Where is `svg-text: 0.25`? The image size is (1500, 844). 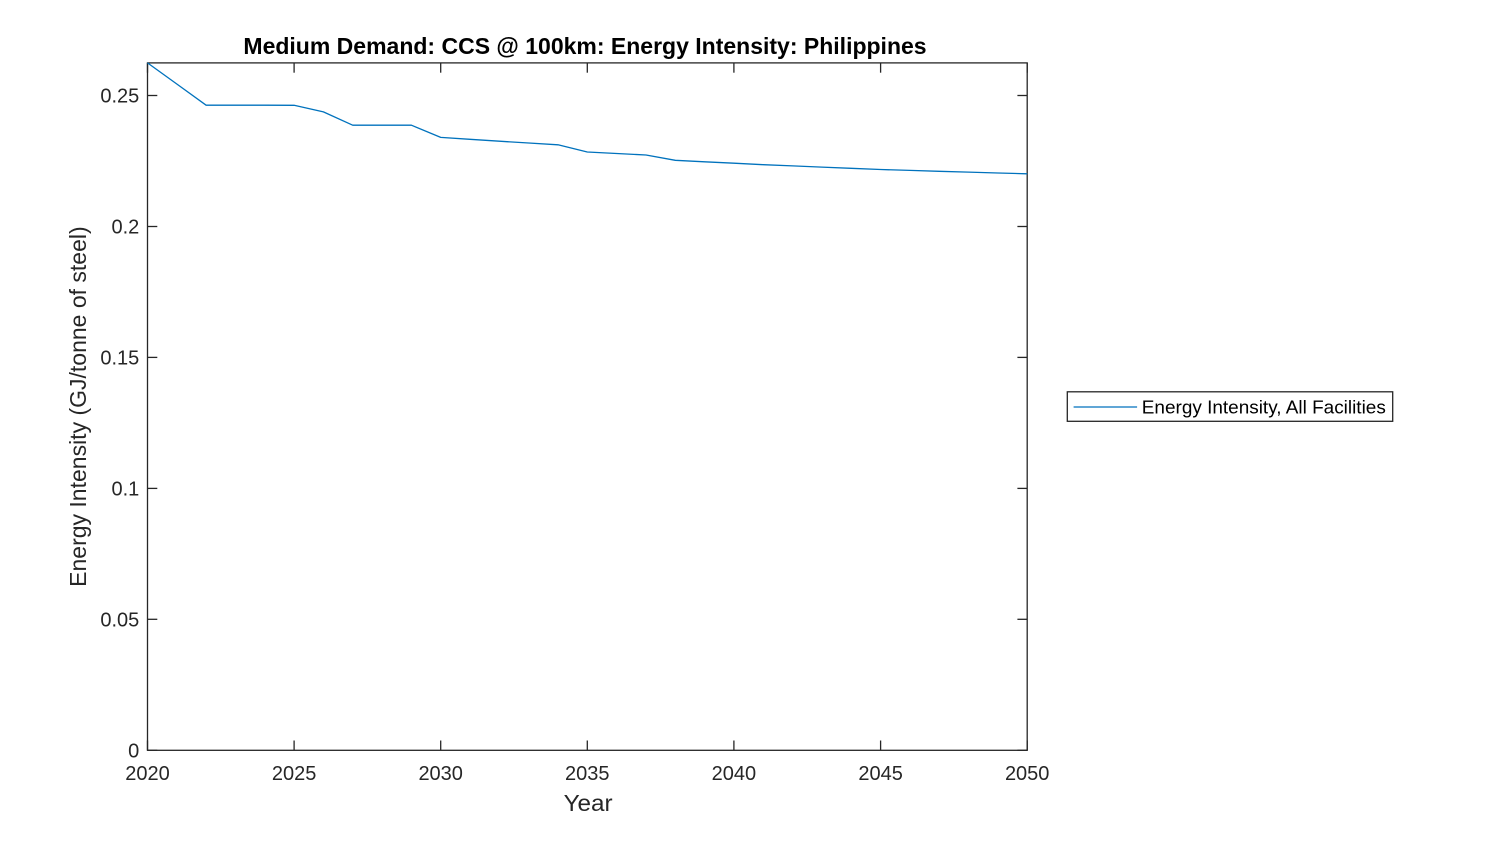
svg-text: 0.25 is located at coordinates (119, 97).